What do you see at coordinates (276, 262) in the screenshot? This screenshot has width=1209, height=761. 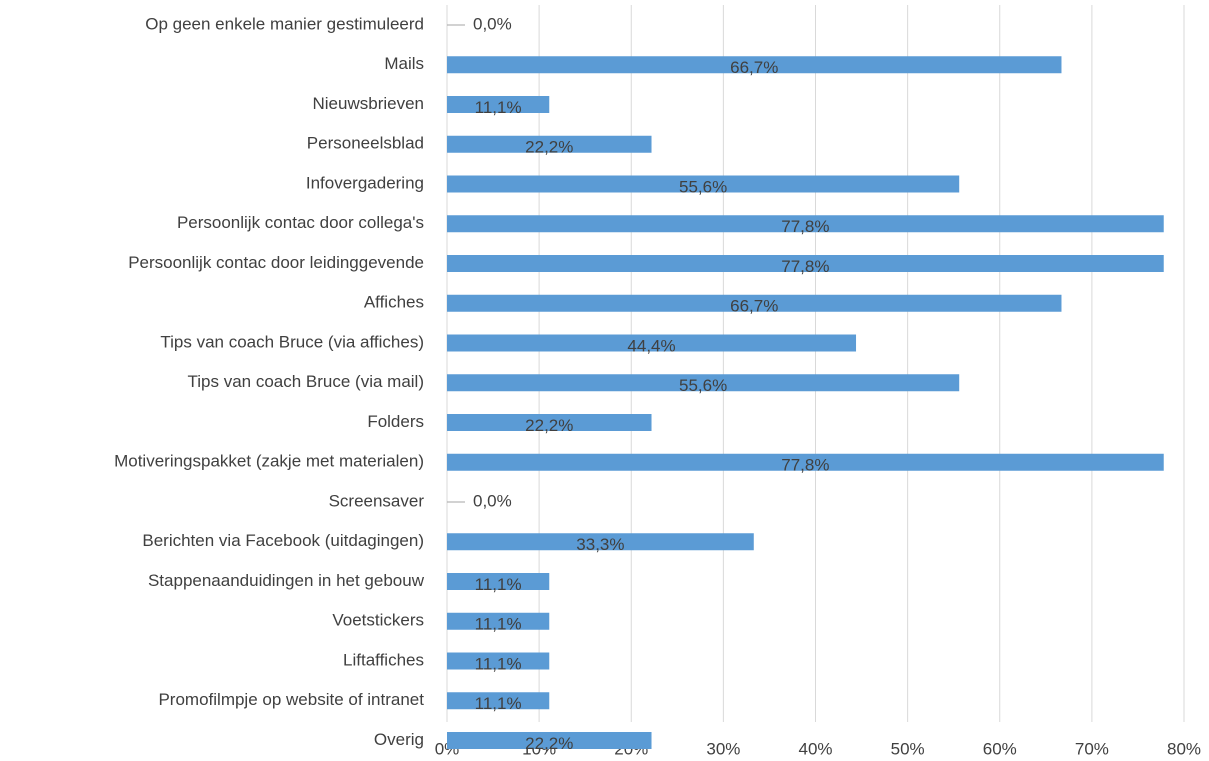 I see `y-tick-label: Persoonlijk contac door leidinggevende` at bounding box center [276, 262].